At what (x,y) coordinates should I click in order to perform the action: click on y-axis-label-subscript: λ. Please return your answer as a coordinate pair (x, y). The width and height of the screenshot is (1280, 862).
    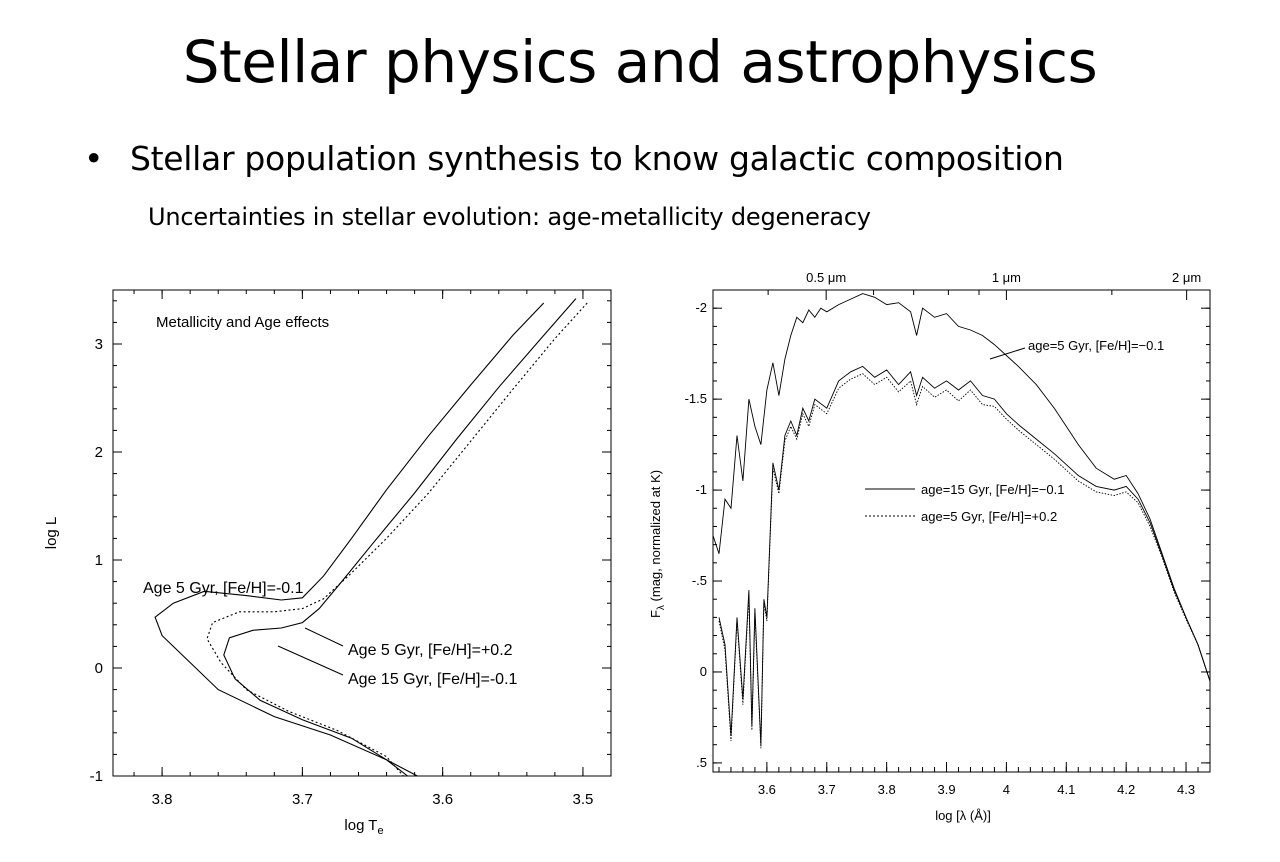
    Looking at the image, I should click on (661, 607).